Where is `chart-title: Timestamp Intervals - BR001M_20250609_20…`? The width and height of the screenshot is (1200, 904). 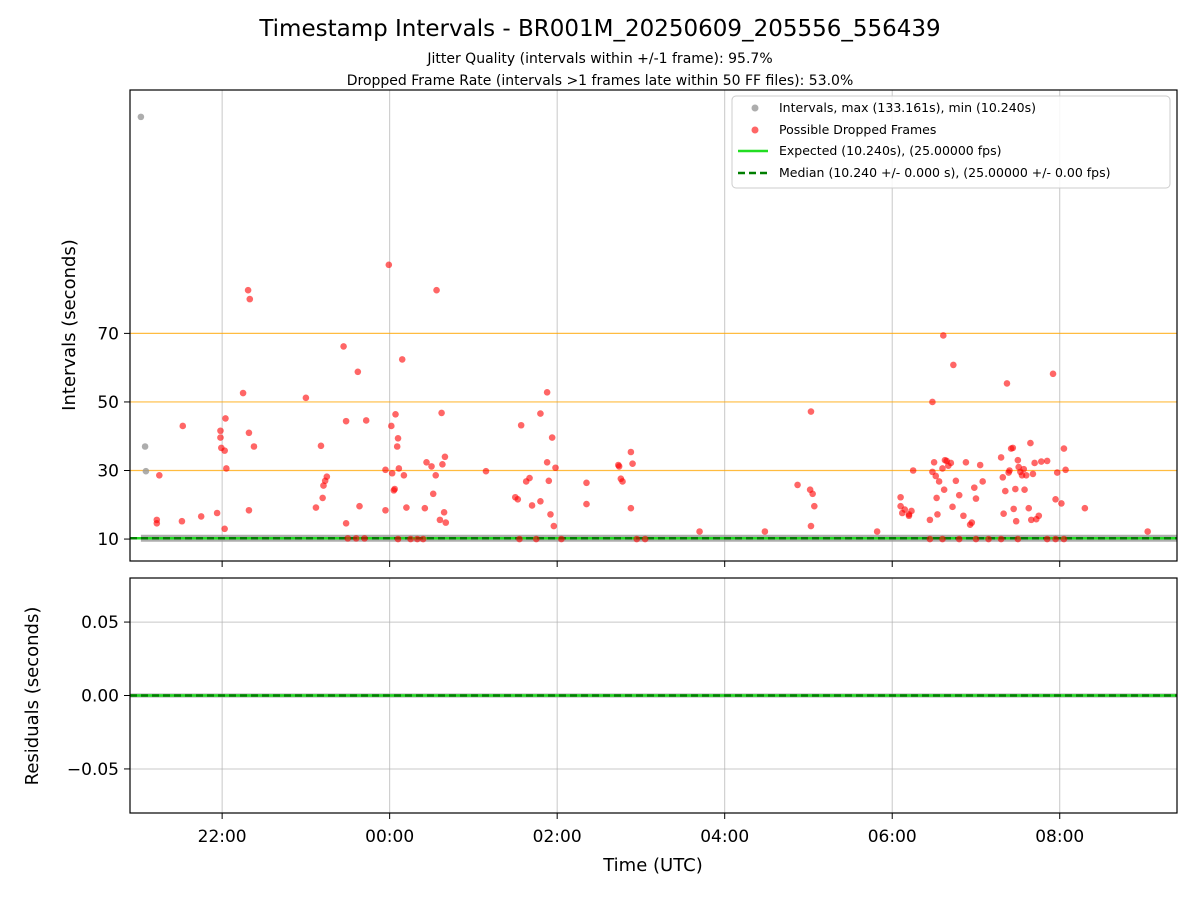 chart-title: Timestamp Intervals - BR001M_20250609_20… is located at coordinates (599, 29).